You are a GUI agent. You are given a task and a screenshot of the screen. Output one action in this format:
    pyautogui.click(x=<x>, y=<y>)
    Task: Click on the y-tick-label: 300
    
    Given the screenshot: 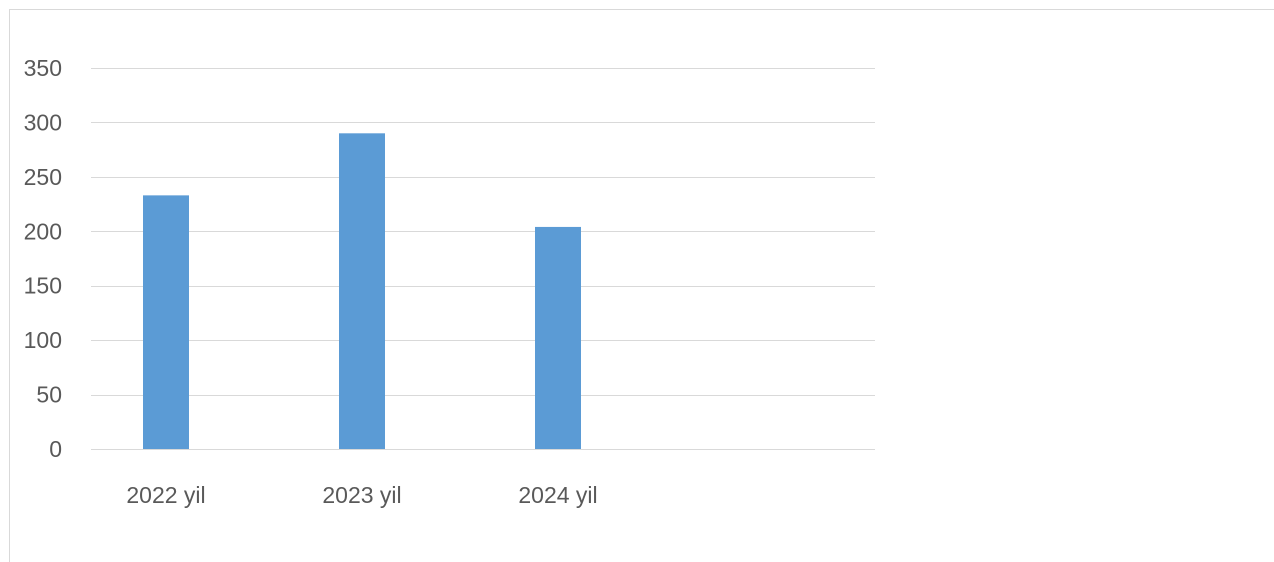 What is the action you would take?
    pyautogui.click(x=43, y=122)
    